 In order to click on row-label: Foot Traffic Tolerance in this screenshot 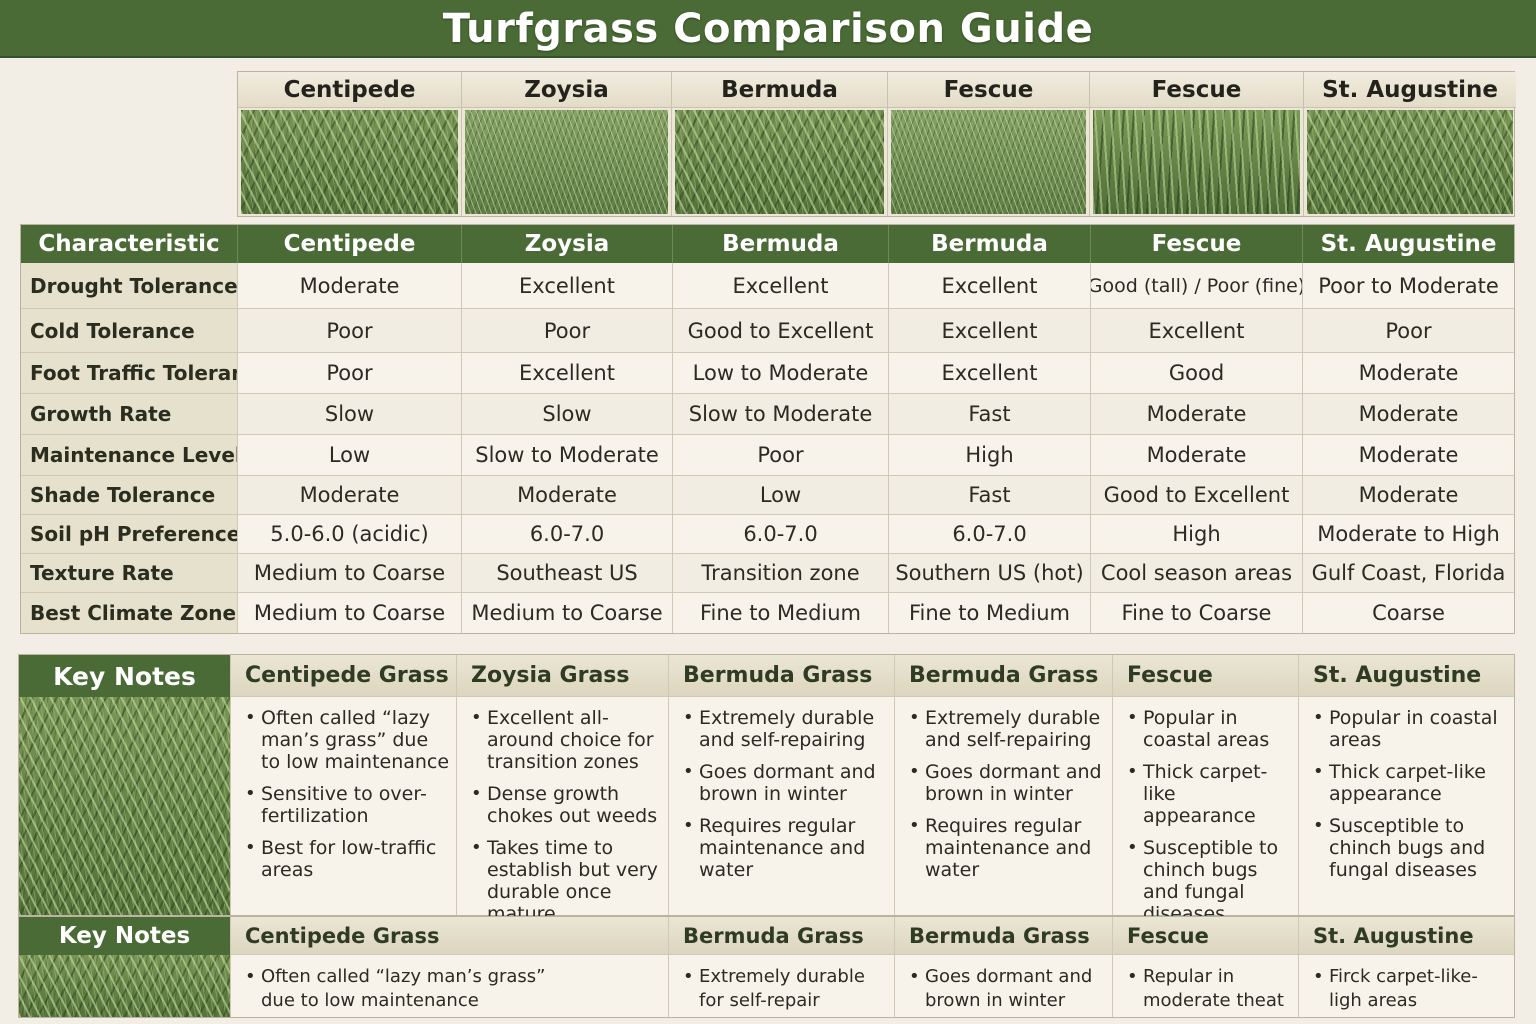, I will do `click(129, 373)`.